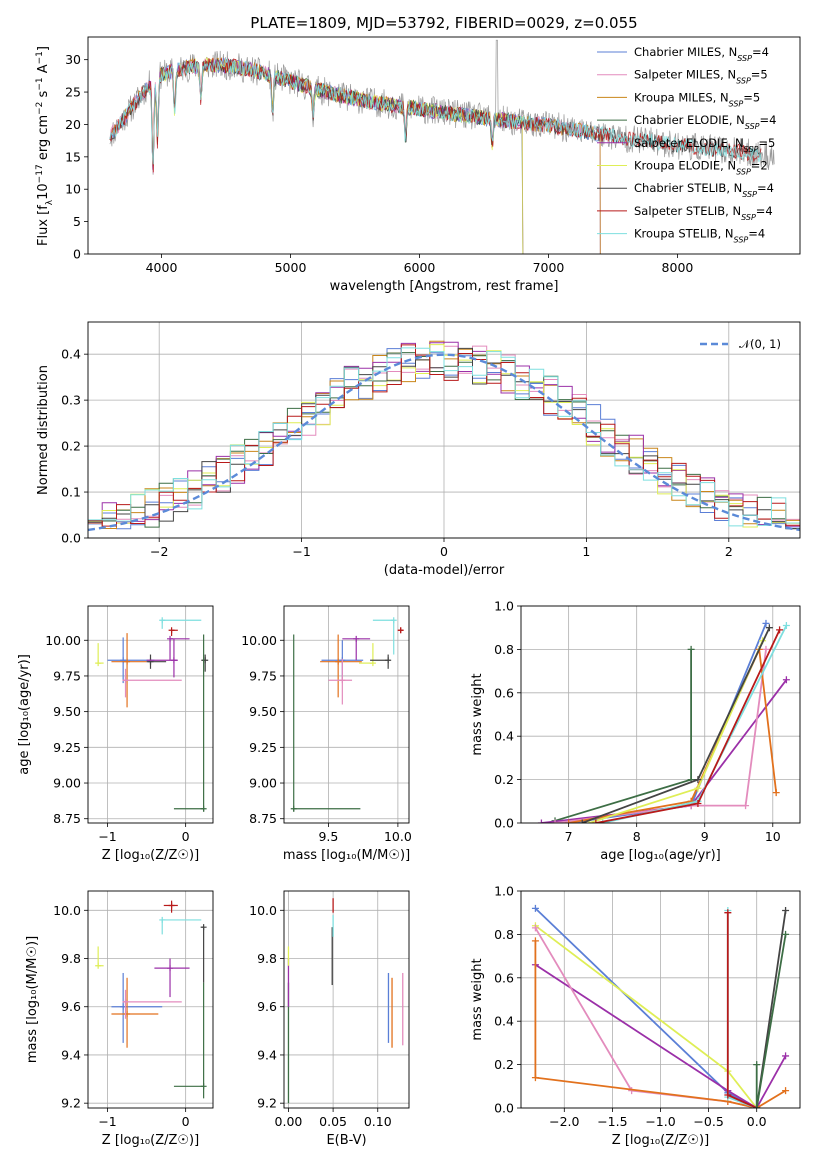  I want to click on y-tick-label: 0.6, so click(504, 977).